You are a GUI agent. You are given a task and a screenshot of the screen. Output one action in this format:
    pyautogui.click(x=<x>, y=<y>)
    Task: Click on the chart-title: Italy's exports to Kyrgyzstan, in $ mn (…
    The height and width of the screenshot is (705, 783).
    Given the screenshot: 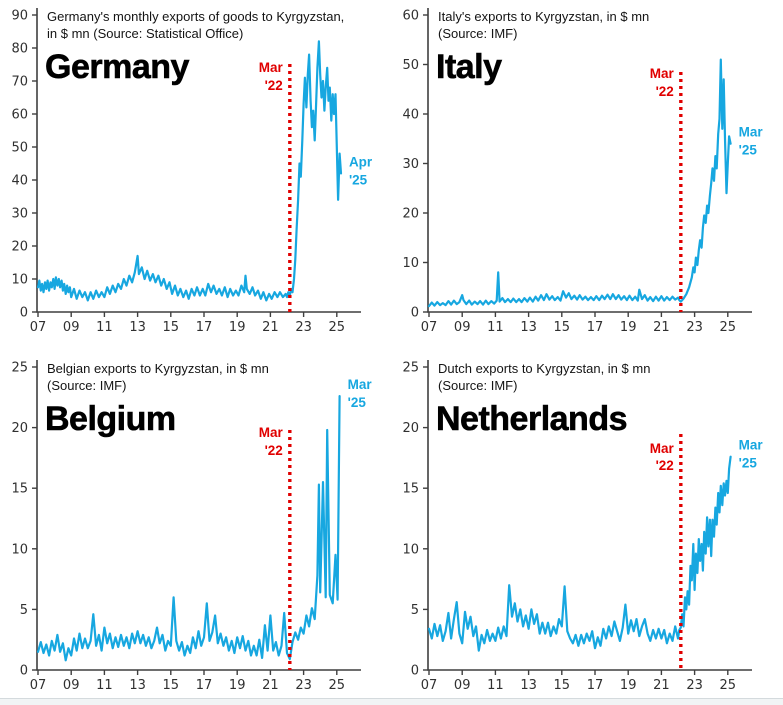 What is the action you would take?
    pyautogui.click(x=603, y=25)
    